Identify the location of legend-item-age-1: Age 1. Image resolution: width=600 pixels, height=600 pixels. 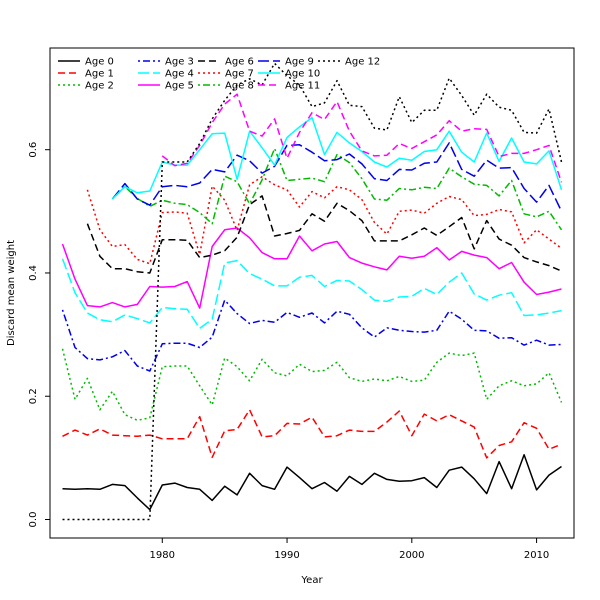
(86, 74).